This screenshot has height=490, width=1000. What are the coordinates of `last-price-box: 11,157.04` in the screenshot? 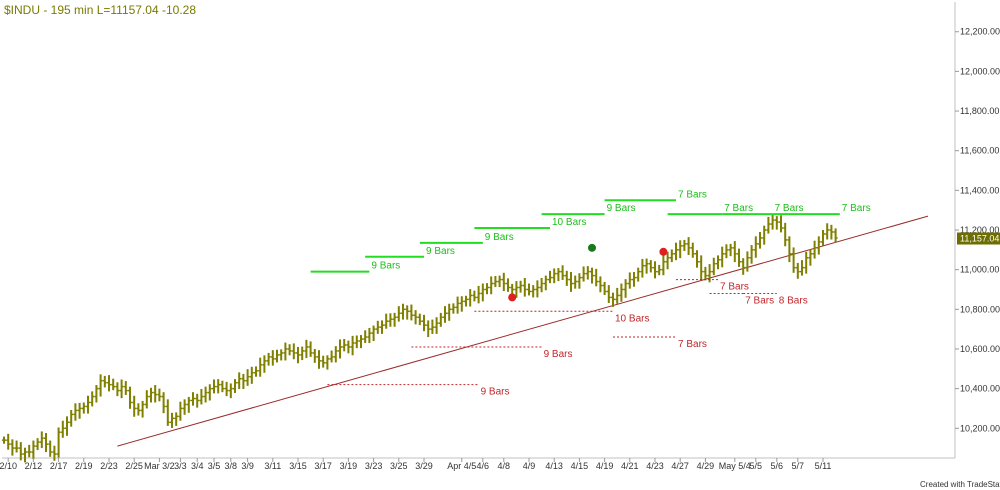 It's located at (978, 238).